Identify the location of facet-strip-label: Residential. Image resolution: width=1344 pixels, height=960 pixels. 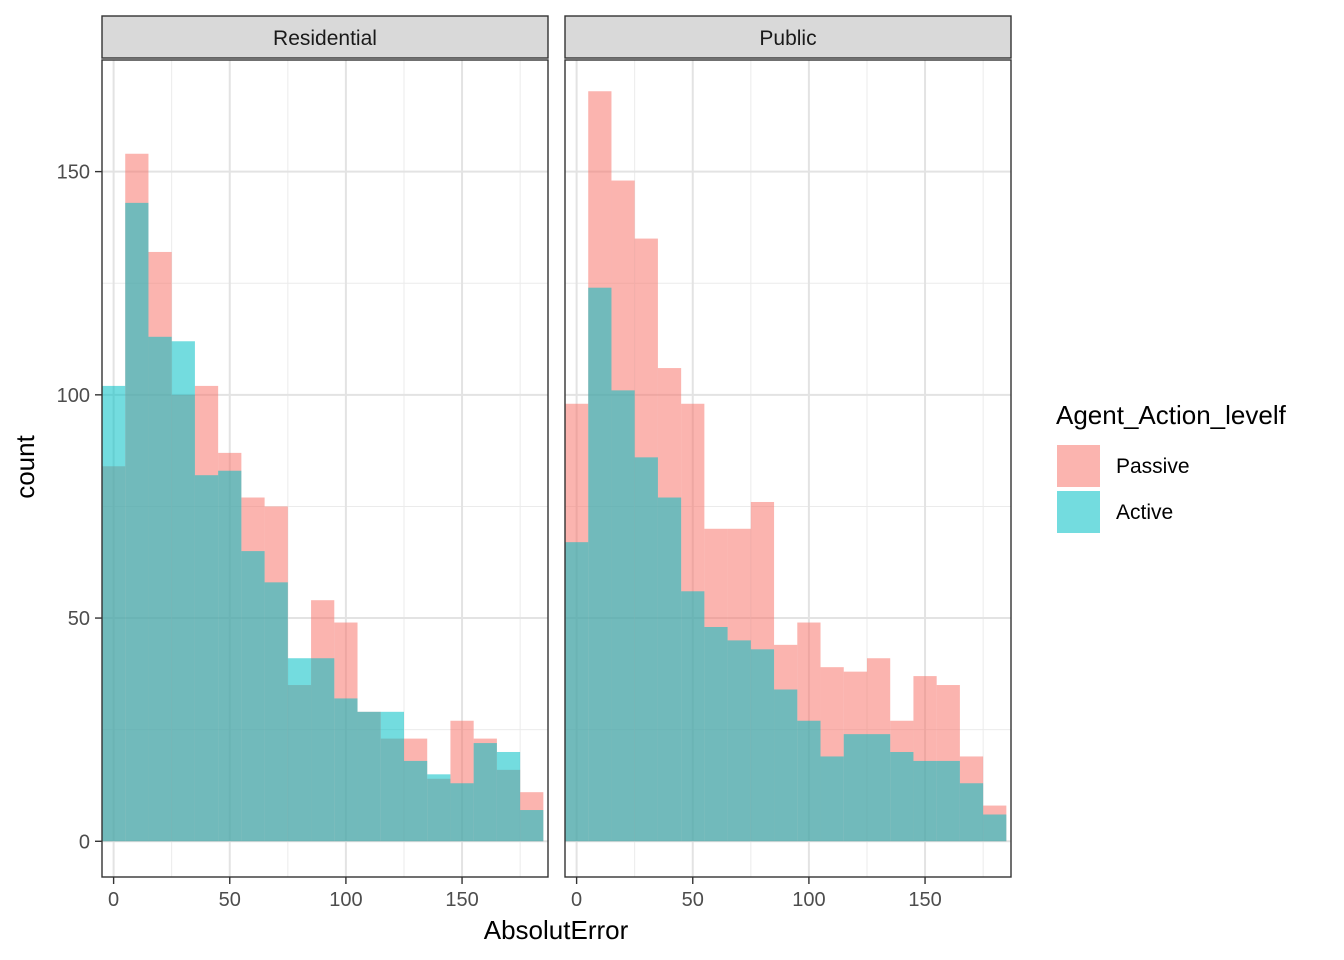
(325, 38).